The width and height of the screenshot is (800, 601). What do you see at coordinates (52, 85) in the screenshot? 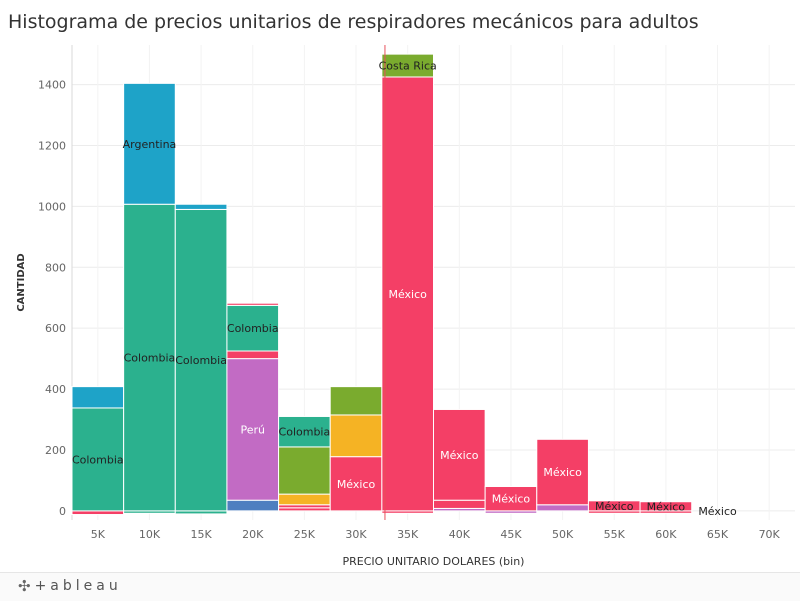
I see `y-tick-label: 1400` at bounding box center [52, 85].